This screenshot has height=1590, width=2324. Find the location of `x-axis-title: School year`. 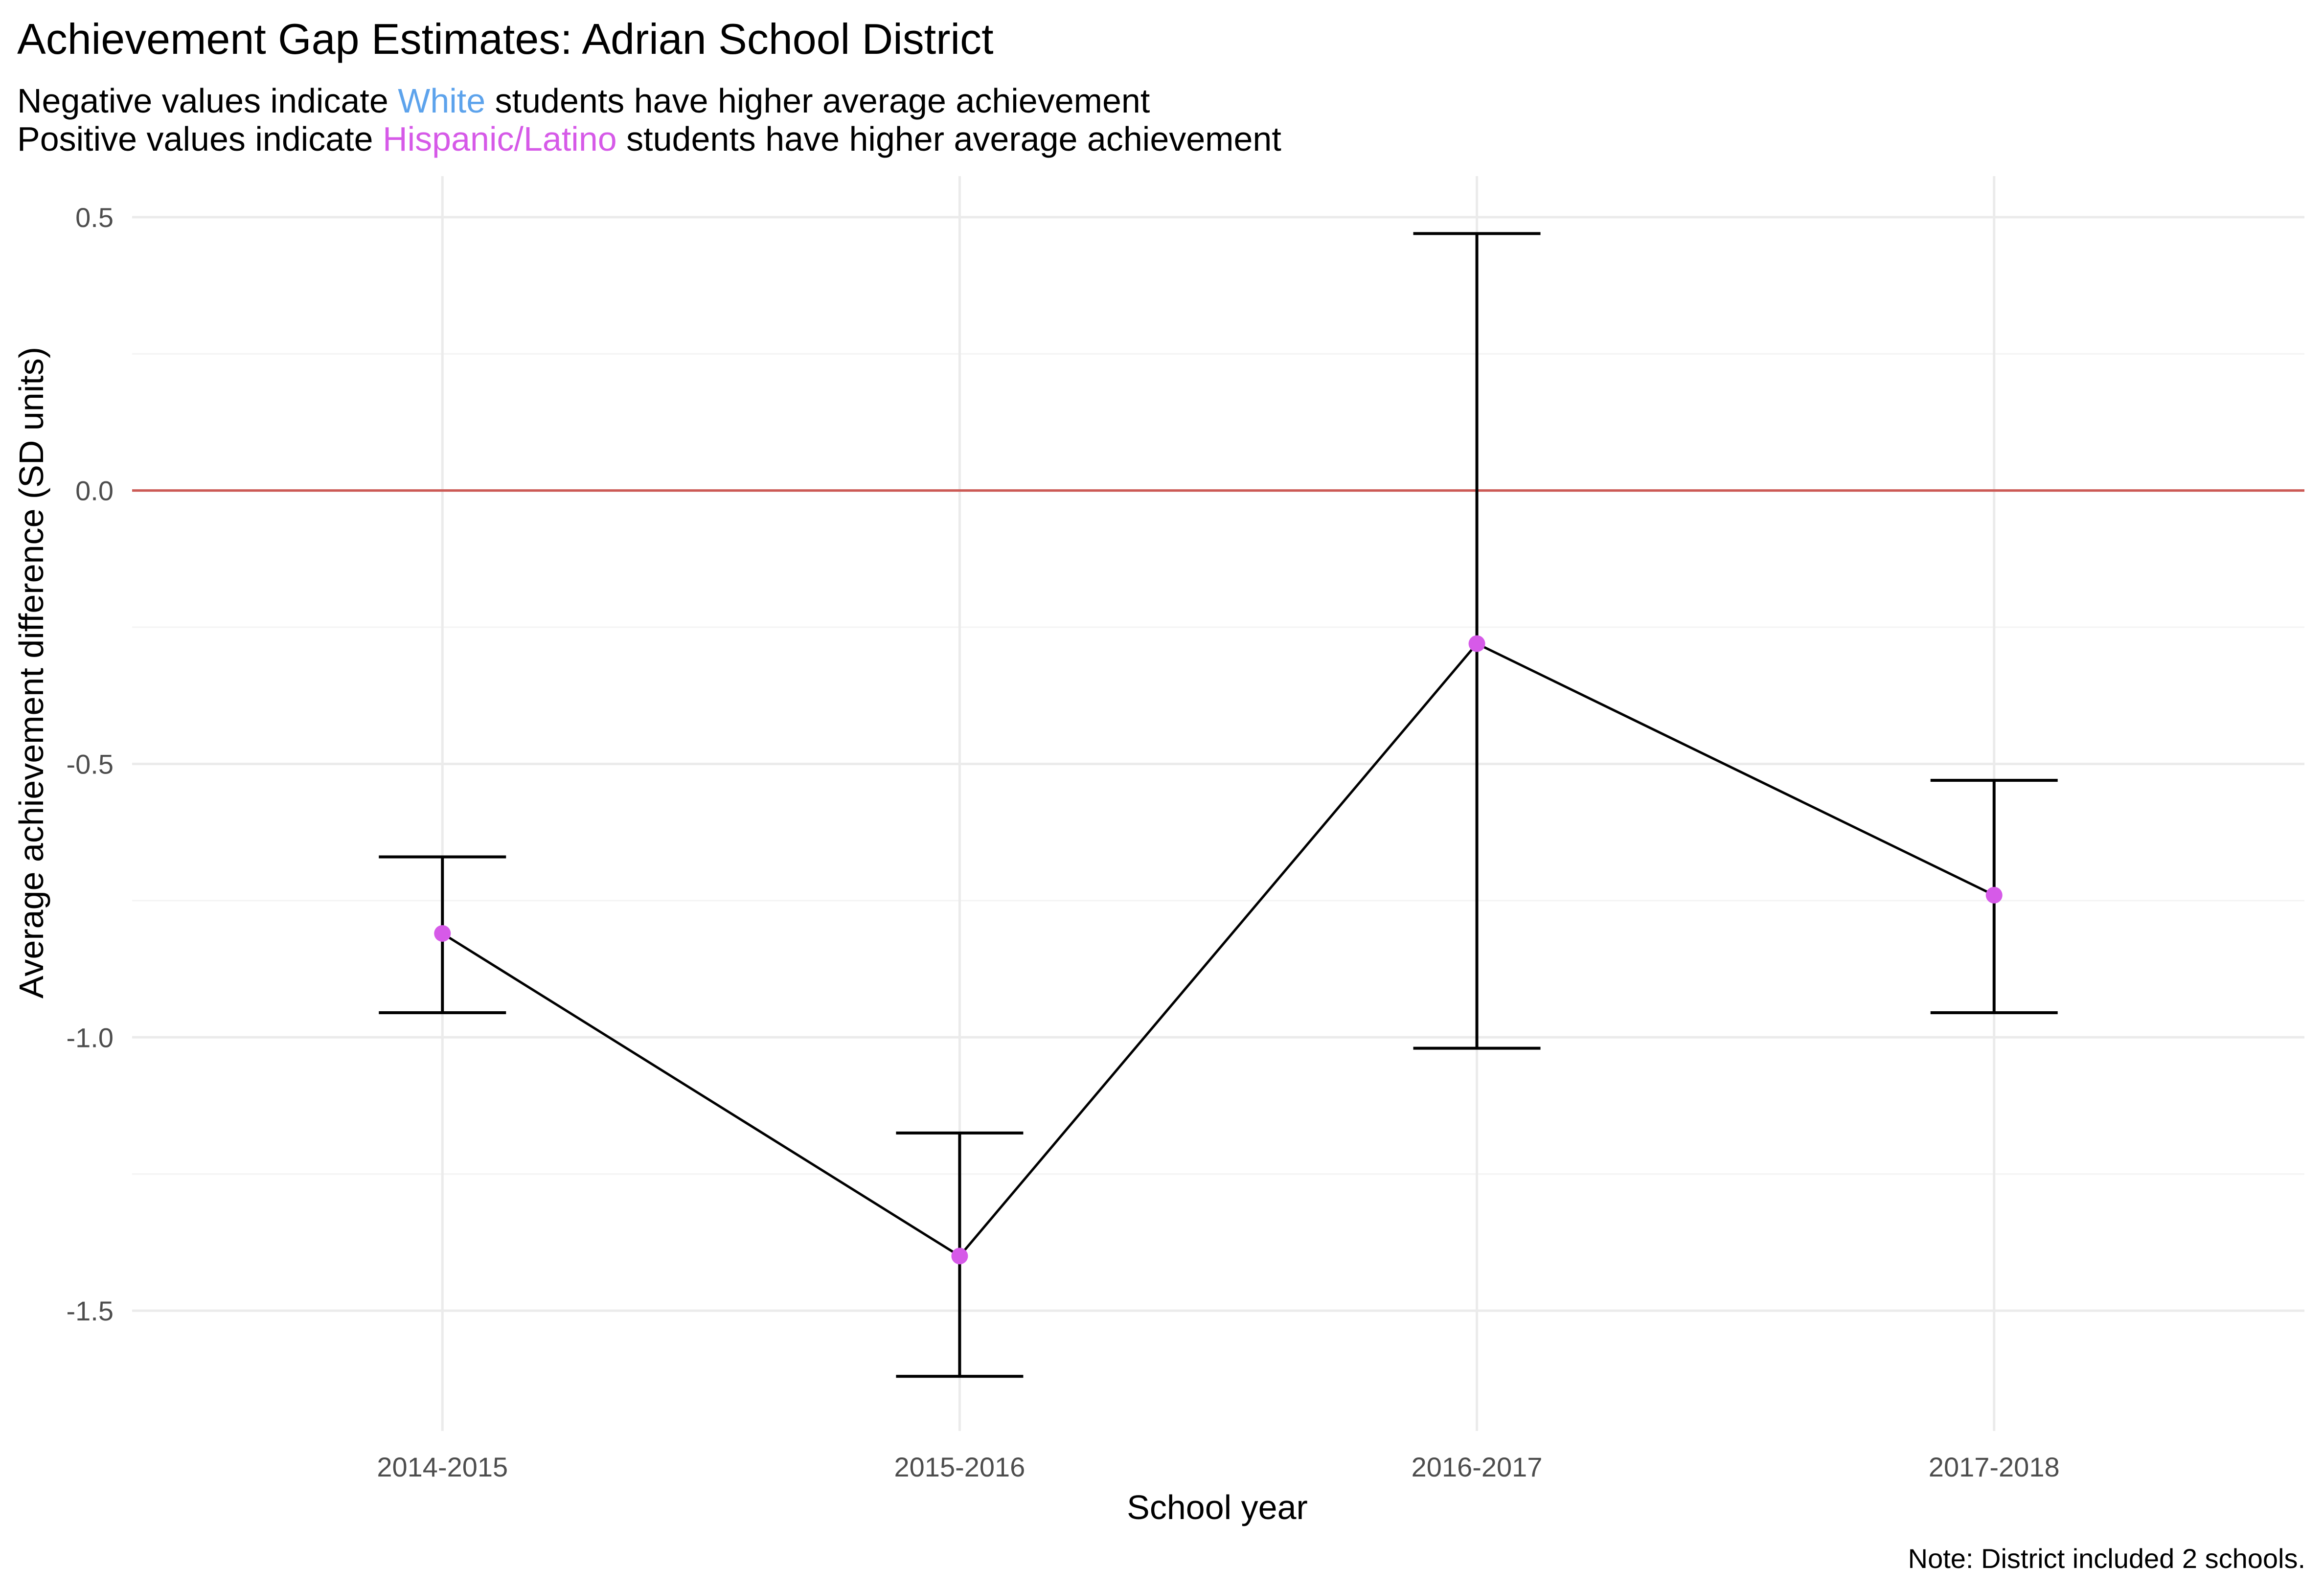

x-axis-title: School year is located at coordinates (1217, 1507).